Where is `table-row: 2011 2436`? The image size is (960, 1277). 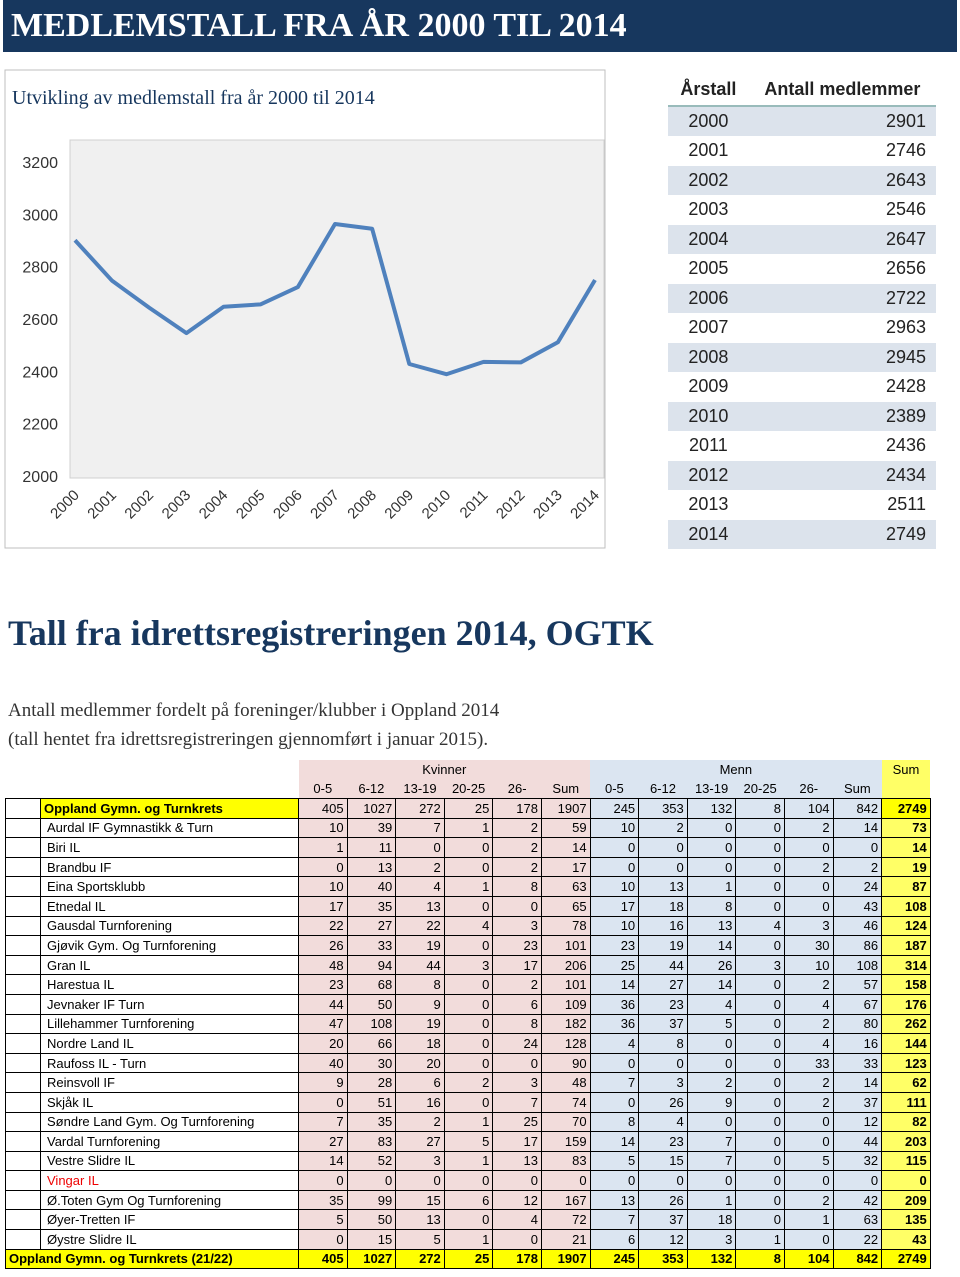
table-row: 2011 2436 is located at coordinates (802, 446).